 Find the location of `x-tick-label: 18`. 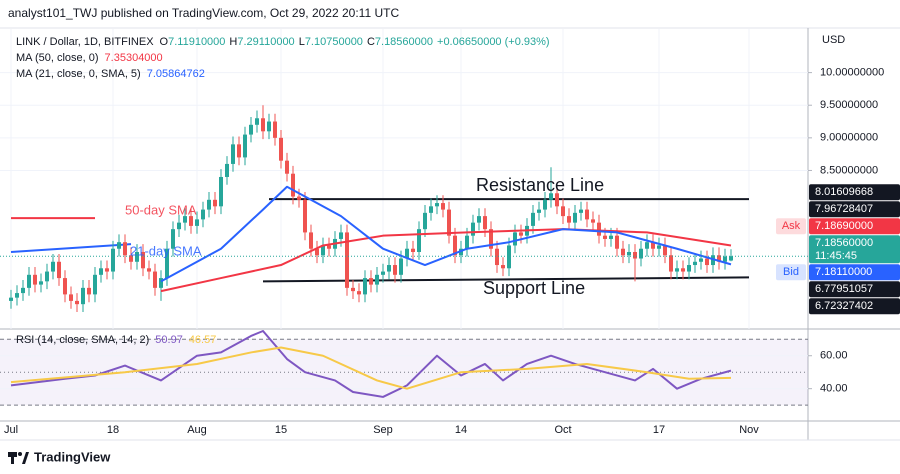

x-tick-label: 18 is located at coordinates (113, 430).